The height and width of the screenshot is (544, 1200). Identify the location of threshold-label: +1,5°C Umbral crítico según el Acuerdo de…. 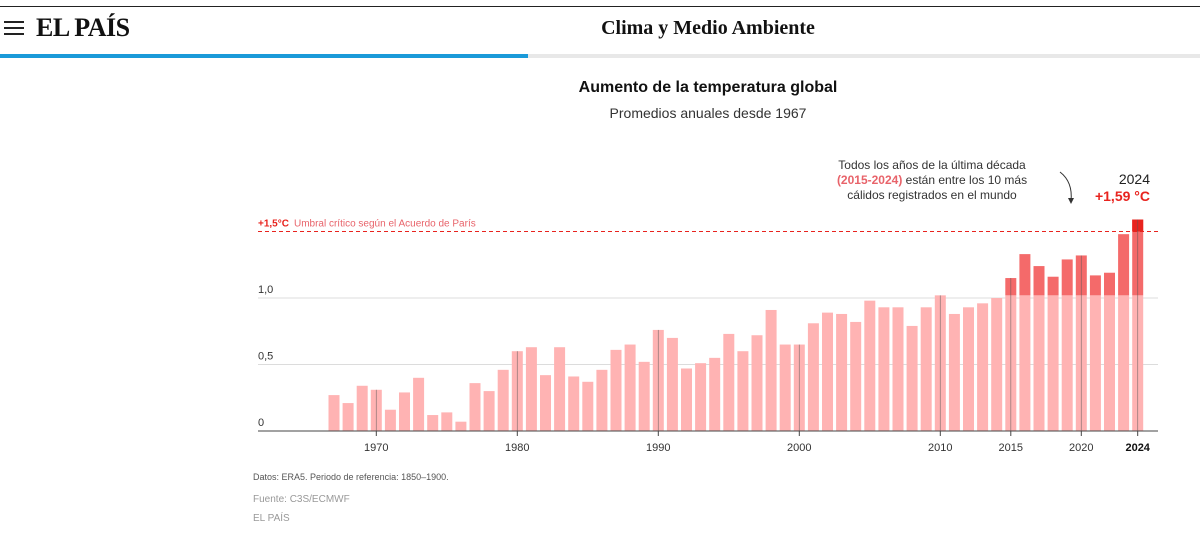
(367, 224).